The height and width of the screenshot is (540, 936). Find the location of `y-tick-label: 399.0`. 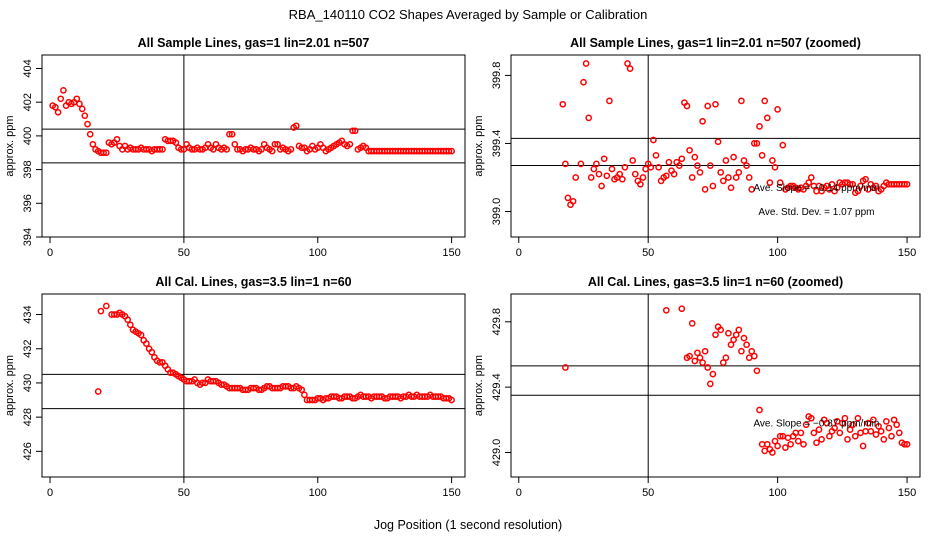

y-tick-label: 399.0 is located at coordinates (497, 212).